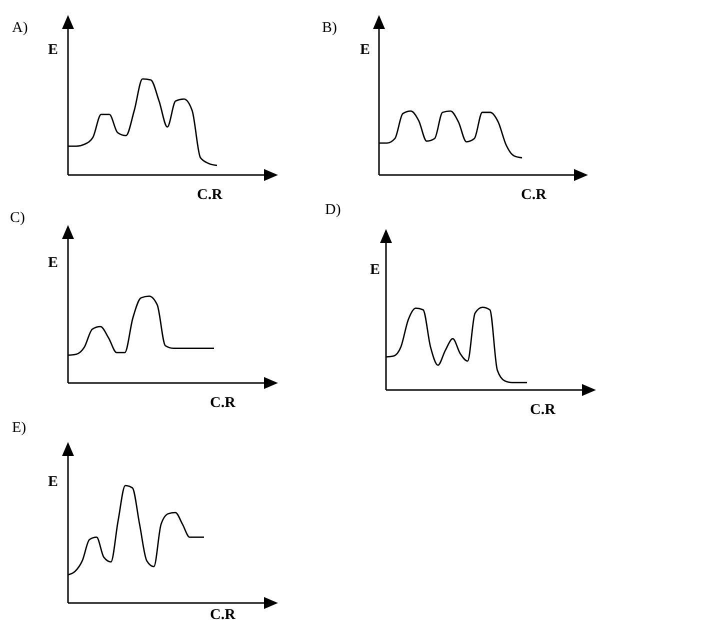 This screenshot has width=727, height=629. I want to click on chart-title: E), so click(19, 428).